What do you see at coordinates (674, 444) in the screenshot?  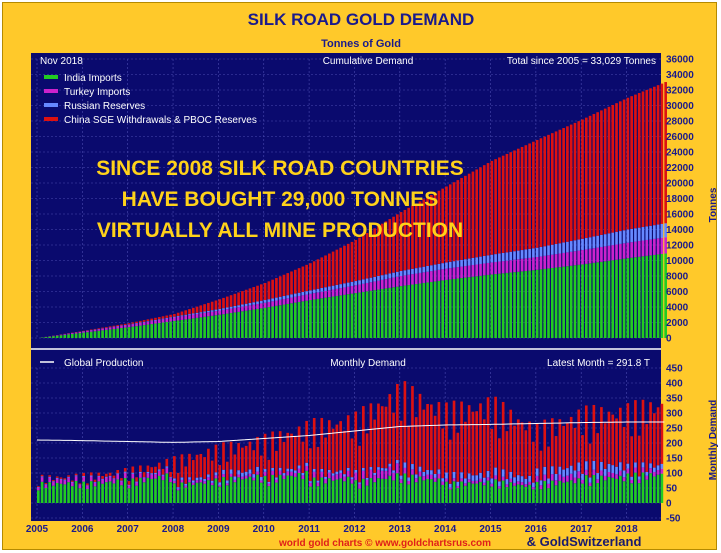 I see `bottom-y-tick: 200` at bounding box center [674, 444].